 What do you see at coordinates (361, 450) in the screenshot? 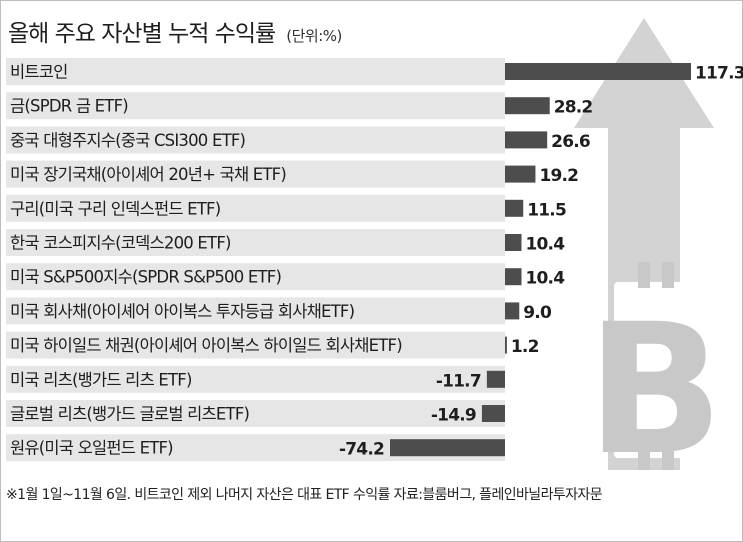
I see `value-label: -74.2` at bounding box center [361, 450].